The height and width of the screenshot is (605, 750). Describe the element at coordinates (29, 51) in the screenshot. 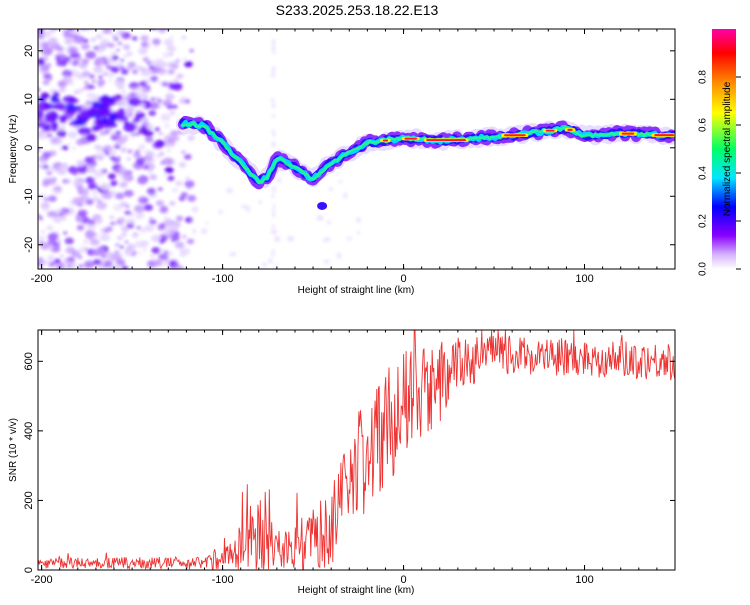

I see `spectrogram-y-tick-label: 20` at that location.